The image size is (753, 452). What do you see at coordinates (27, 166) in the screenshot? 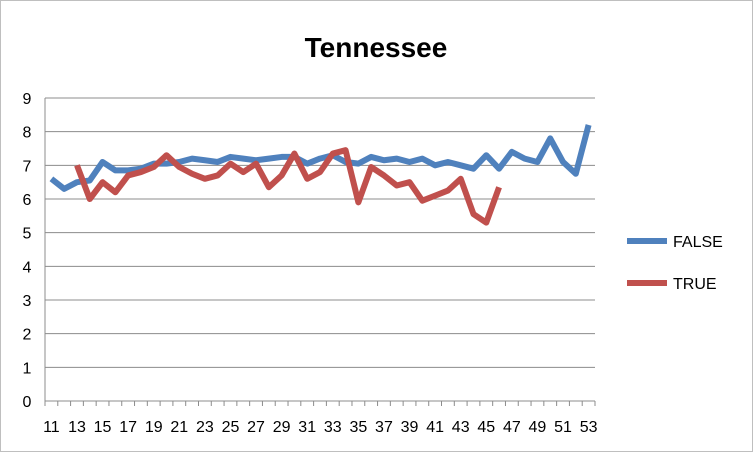
I see `y-tick-label-7: 7` at bounding box center [27, 166].